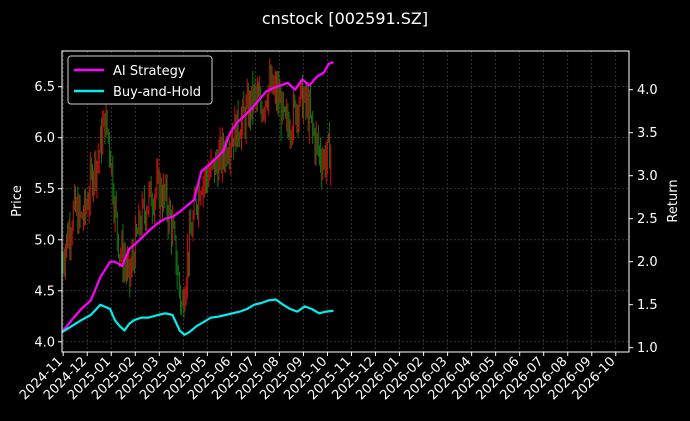  Describe the element at coordinates (647, 90) in the screenshot. I see `y-right-tick-label: 4.0` at that location.